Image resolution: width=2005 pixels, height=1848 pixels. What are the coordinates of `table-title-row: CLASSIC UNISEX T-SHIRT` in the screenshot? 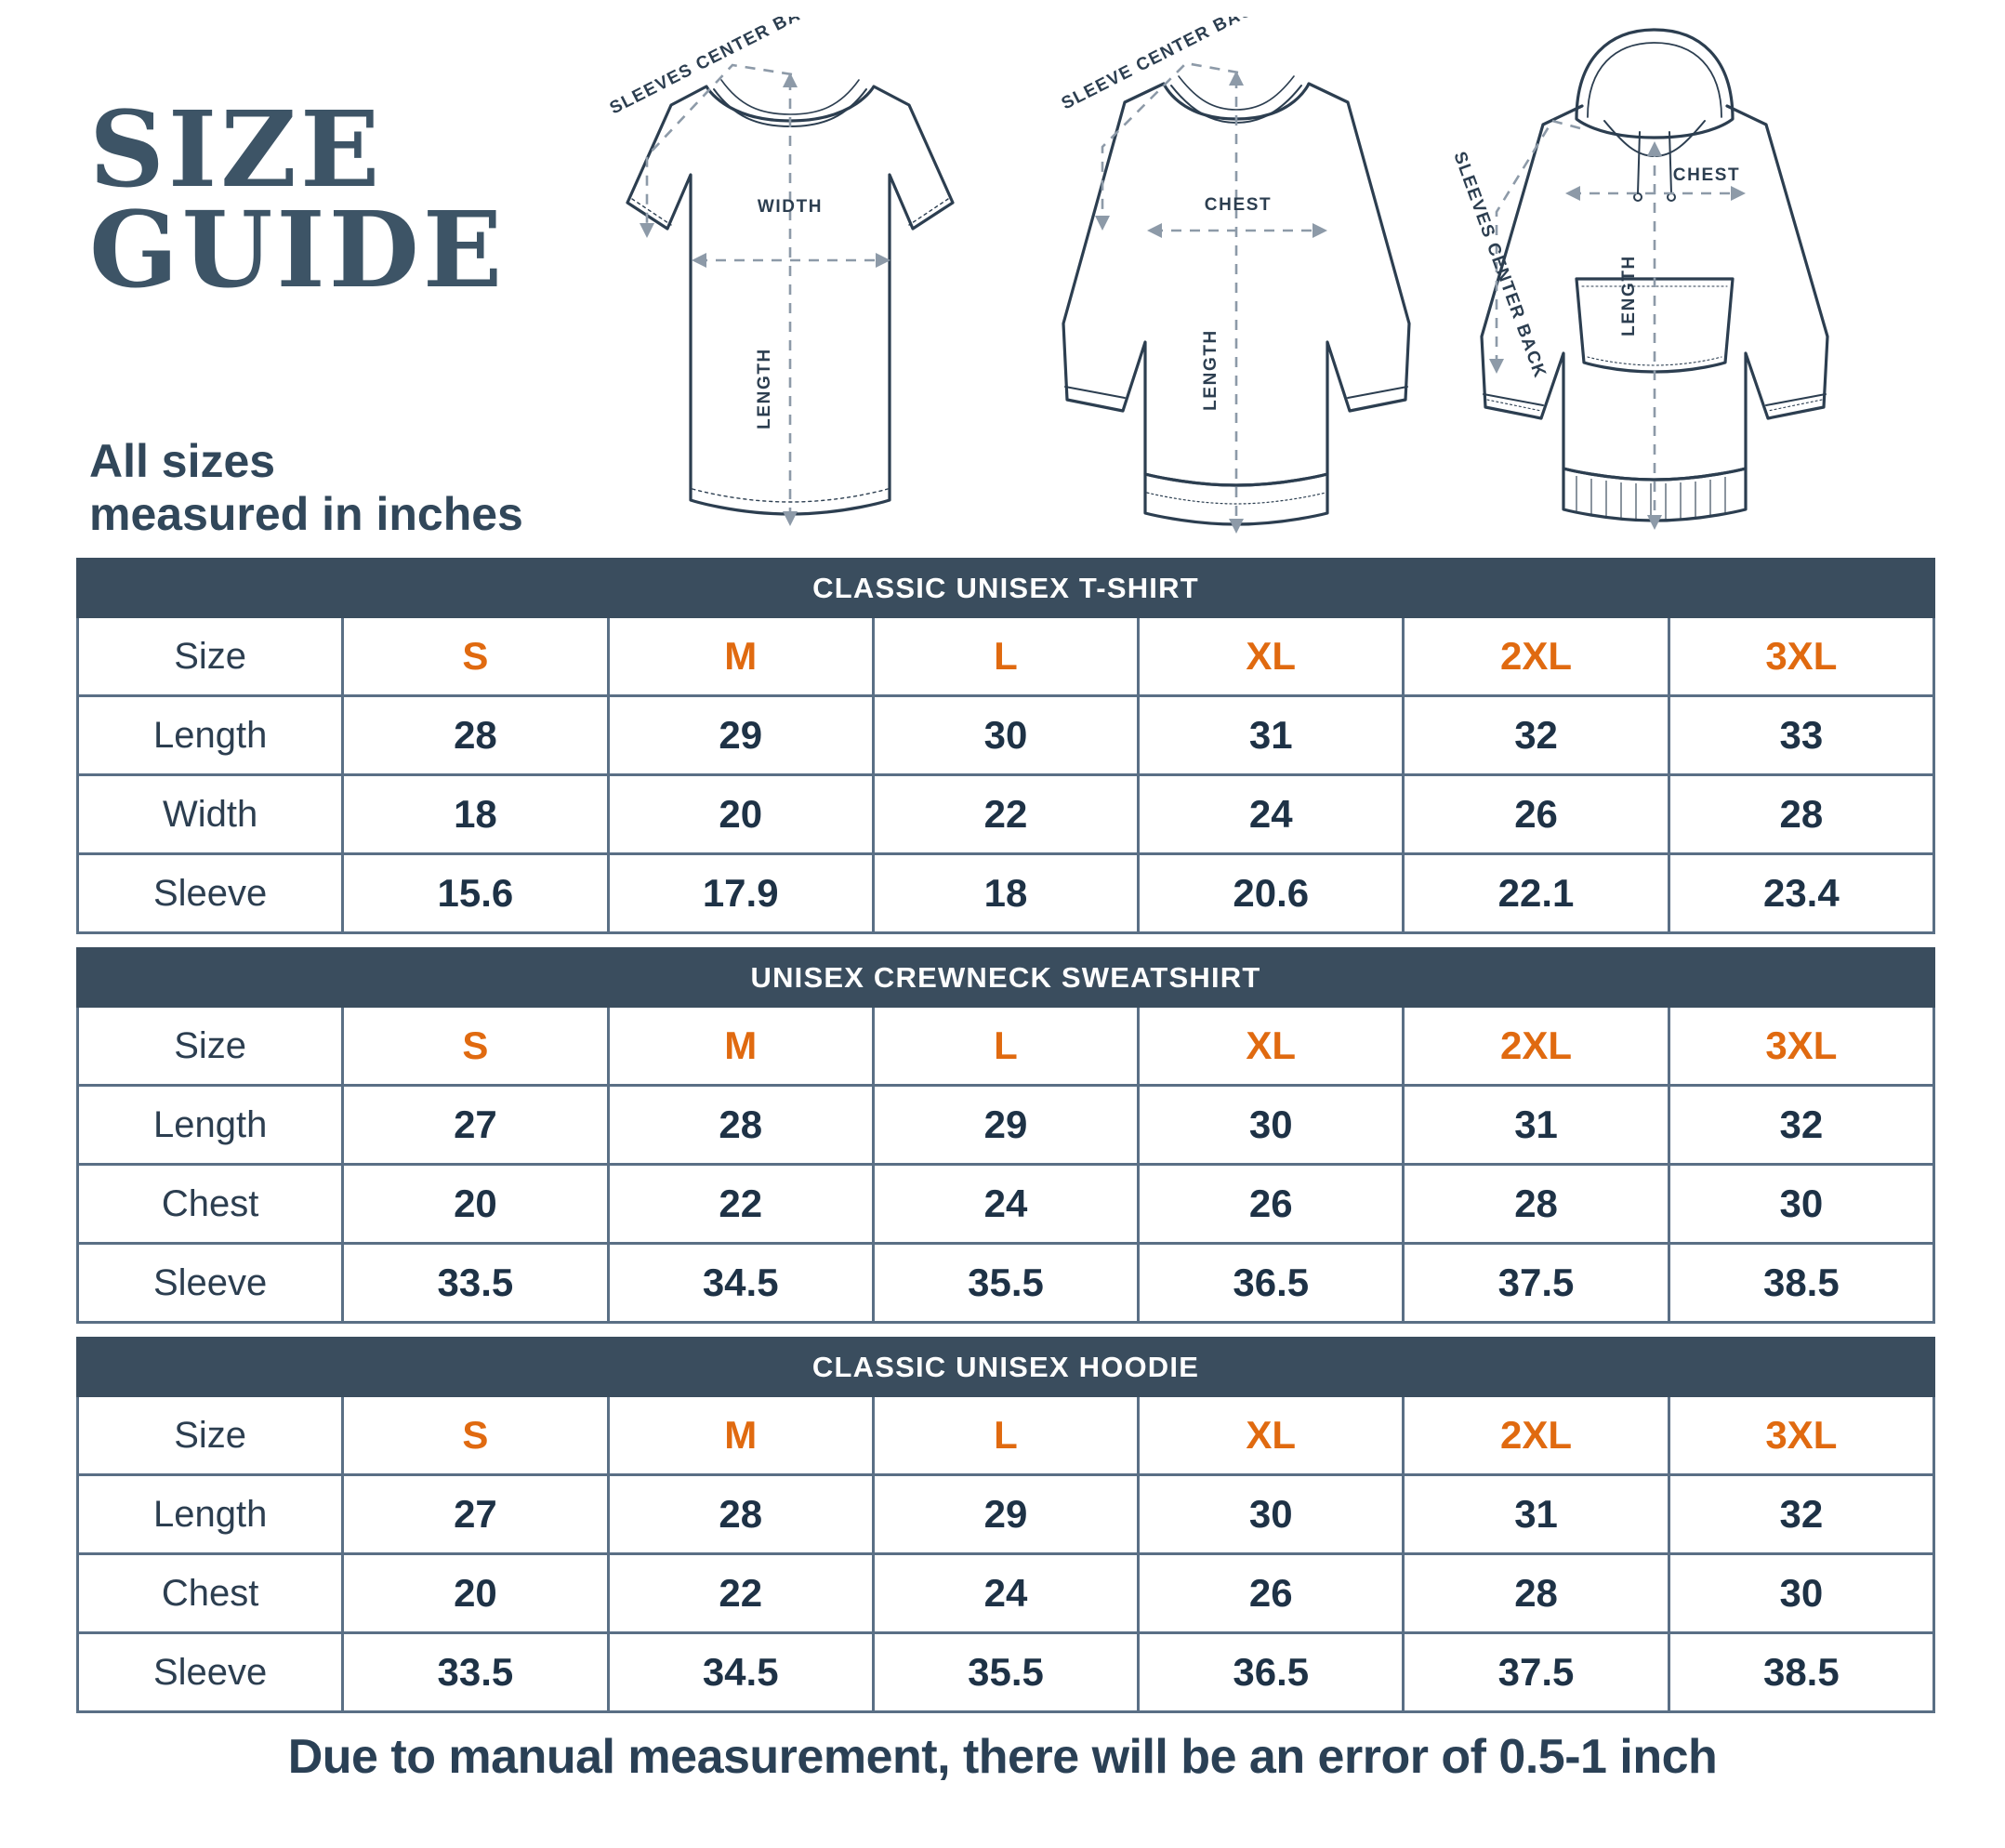 It's located at (1005, 588).